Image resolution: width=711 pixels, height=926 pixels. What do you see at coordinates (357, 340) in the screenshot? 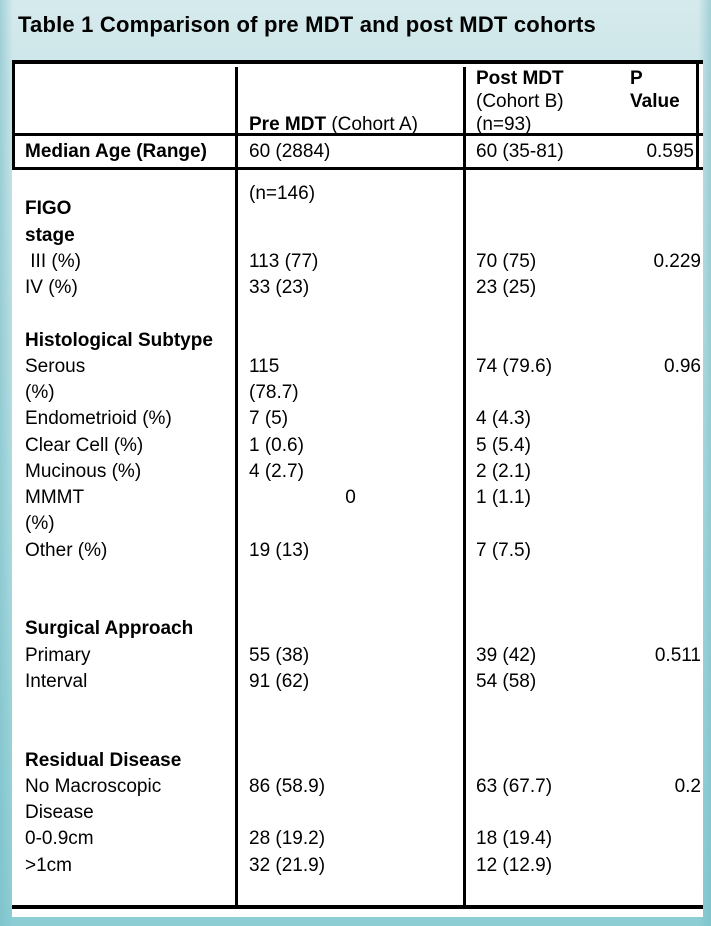
I see `table-row: Histological Subtype` at bounding box center [357, 340].